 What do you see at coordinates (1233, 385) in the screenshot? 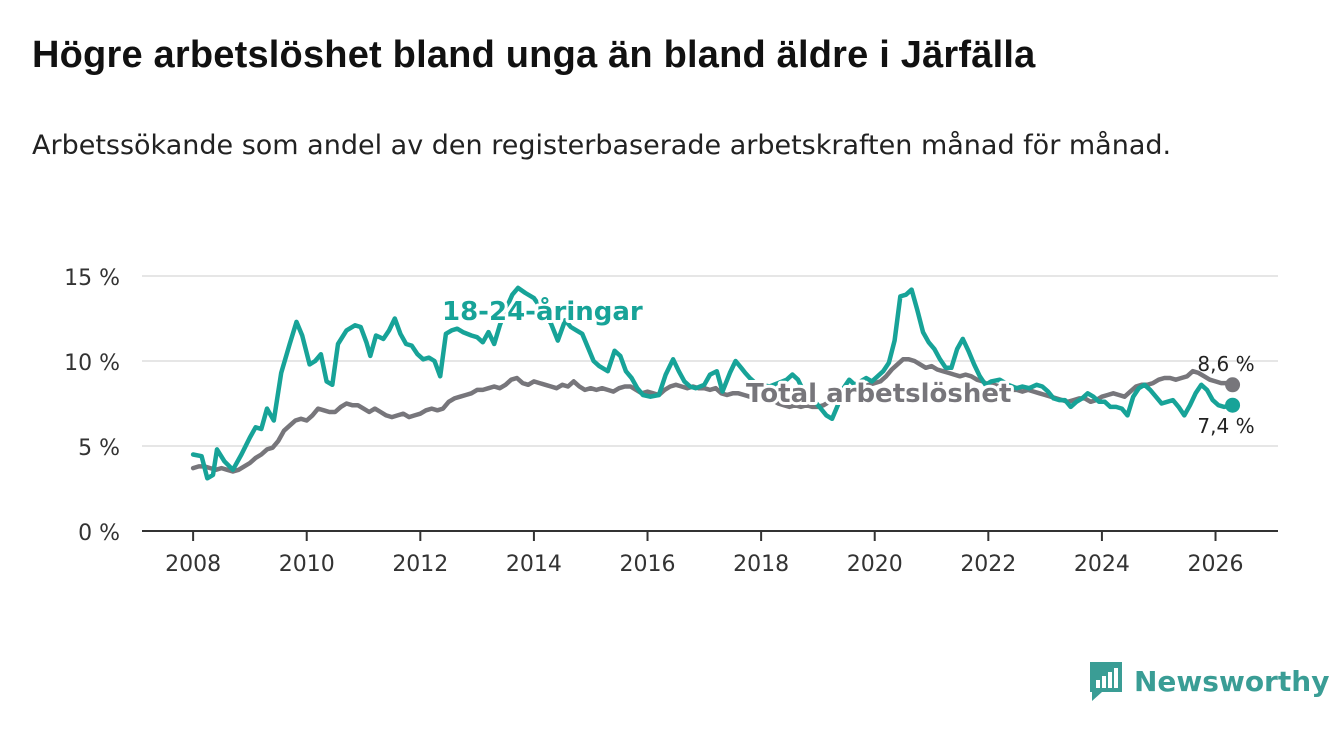
I see `total-end-marker` at bounding box center [1233, 385].